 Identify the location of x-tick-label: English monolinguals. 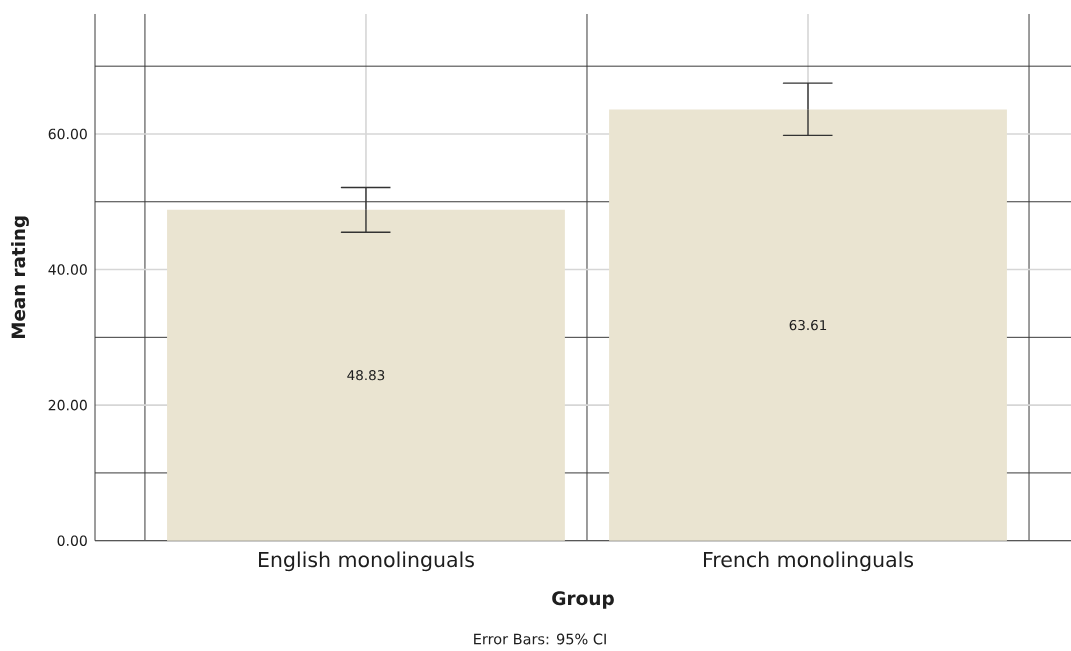
(366, 561).